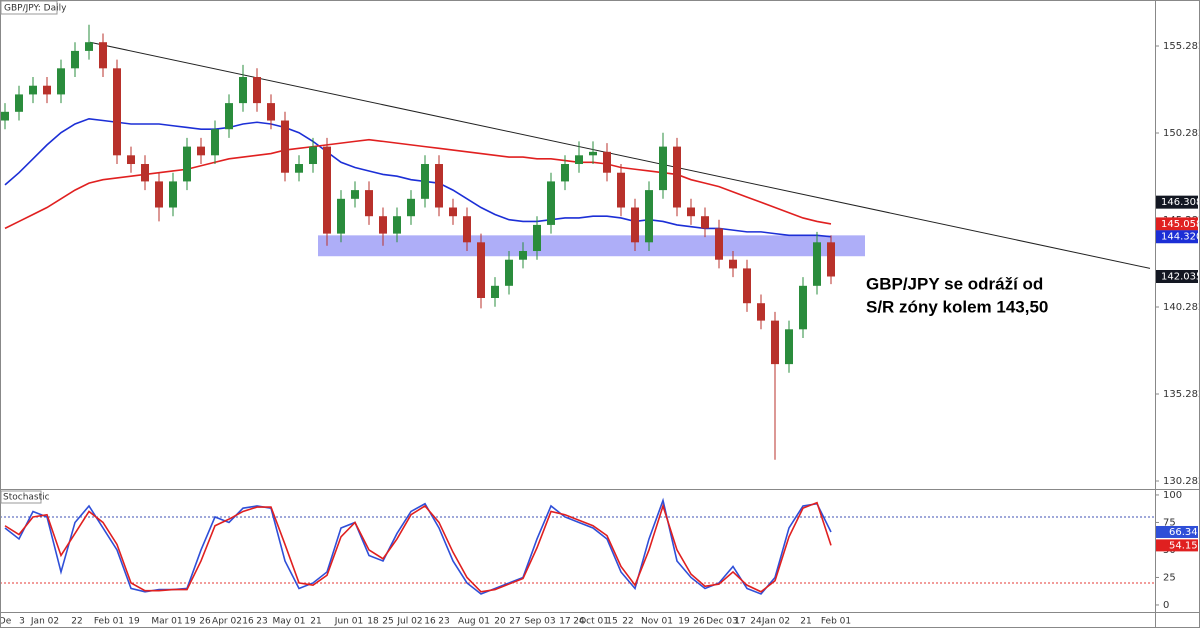 This screenshot has height=628, width=1200. What do you see at coordinates (539, 622) in the screenshot?
I see `x-tick-label: Sep 03` at bounding box center [539, 622].